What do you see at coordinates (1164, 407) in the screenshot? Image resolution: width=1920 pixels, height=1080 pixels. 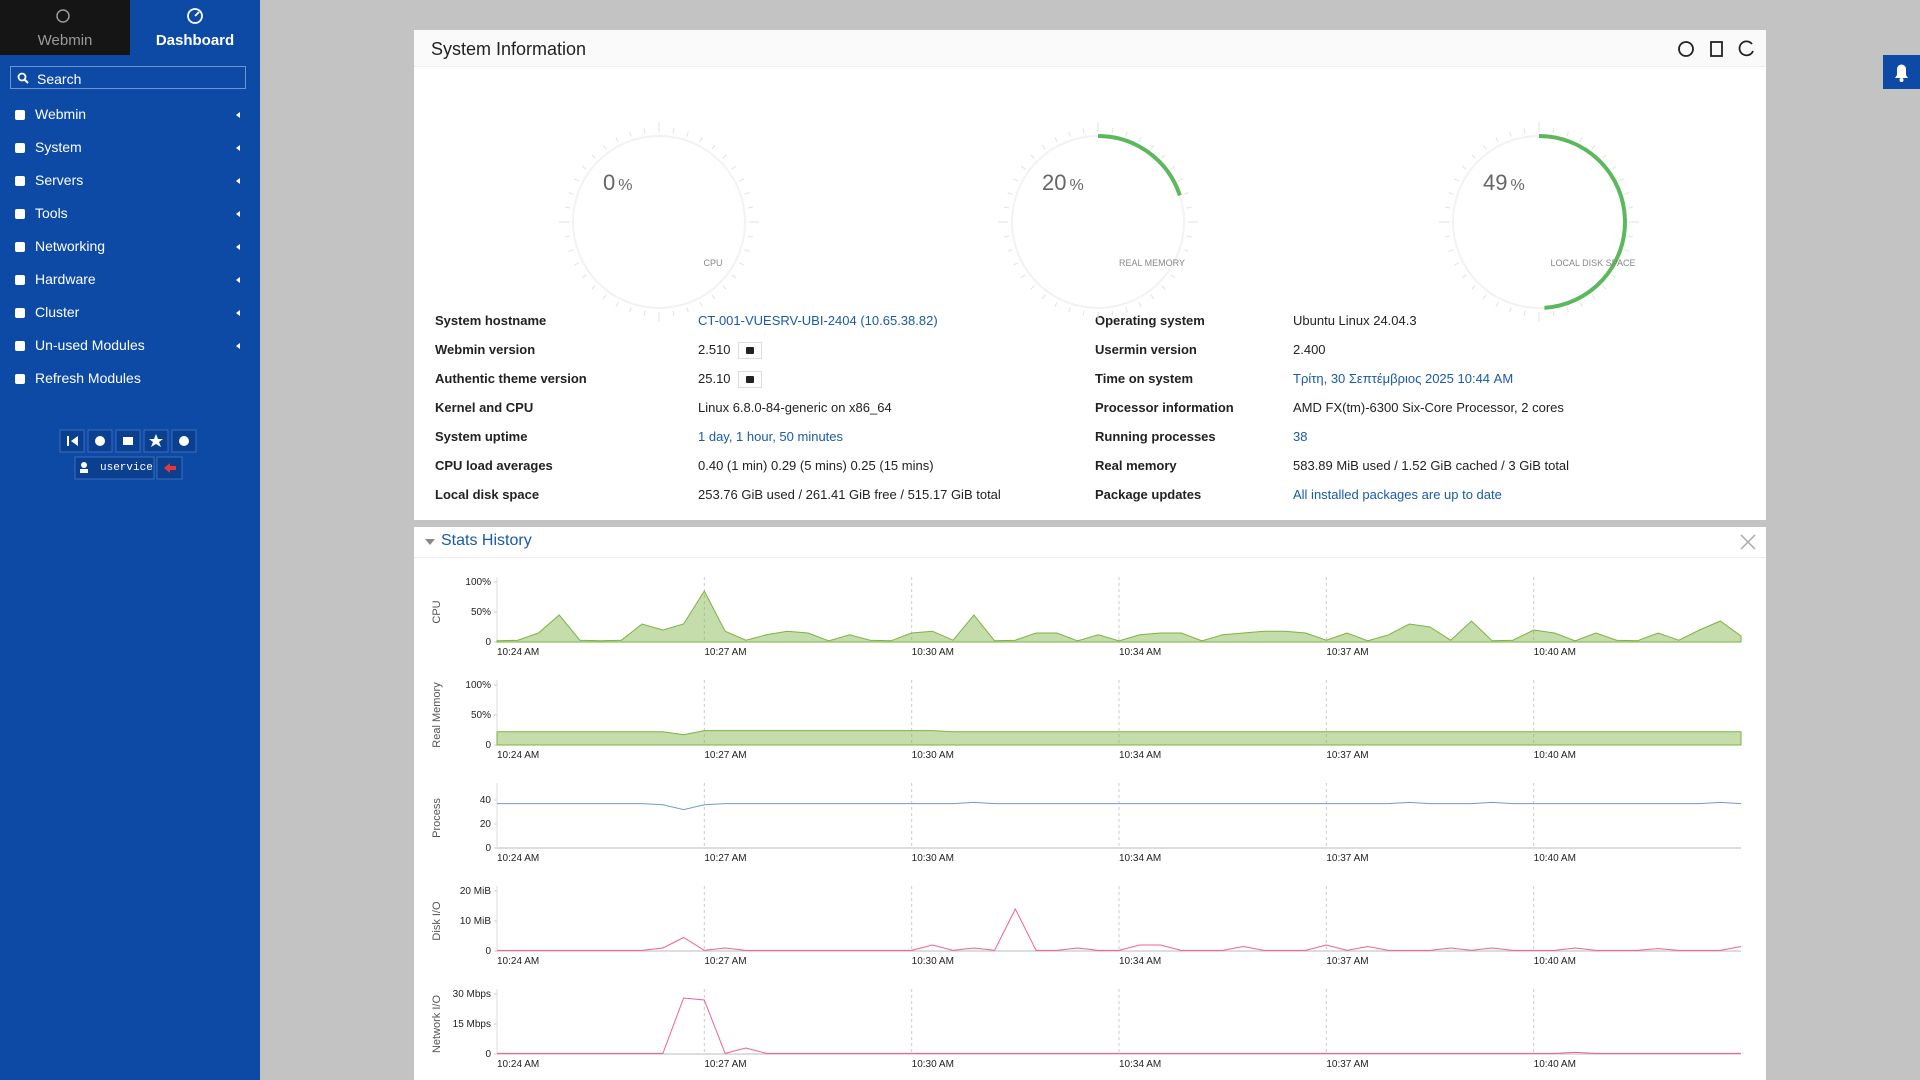 I see `info-label: Processor information` at bounding box center [1164, 407].